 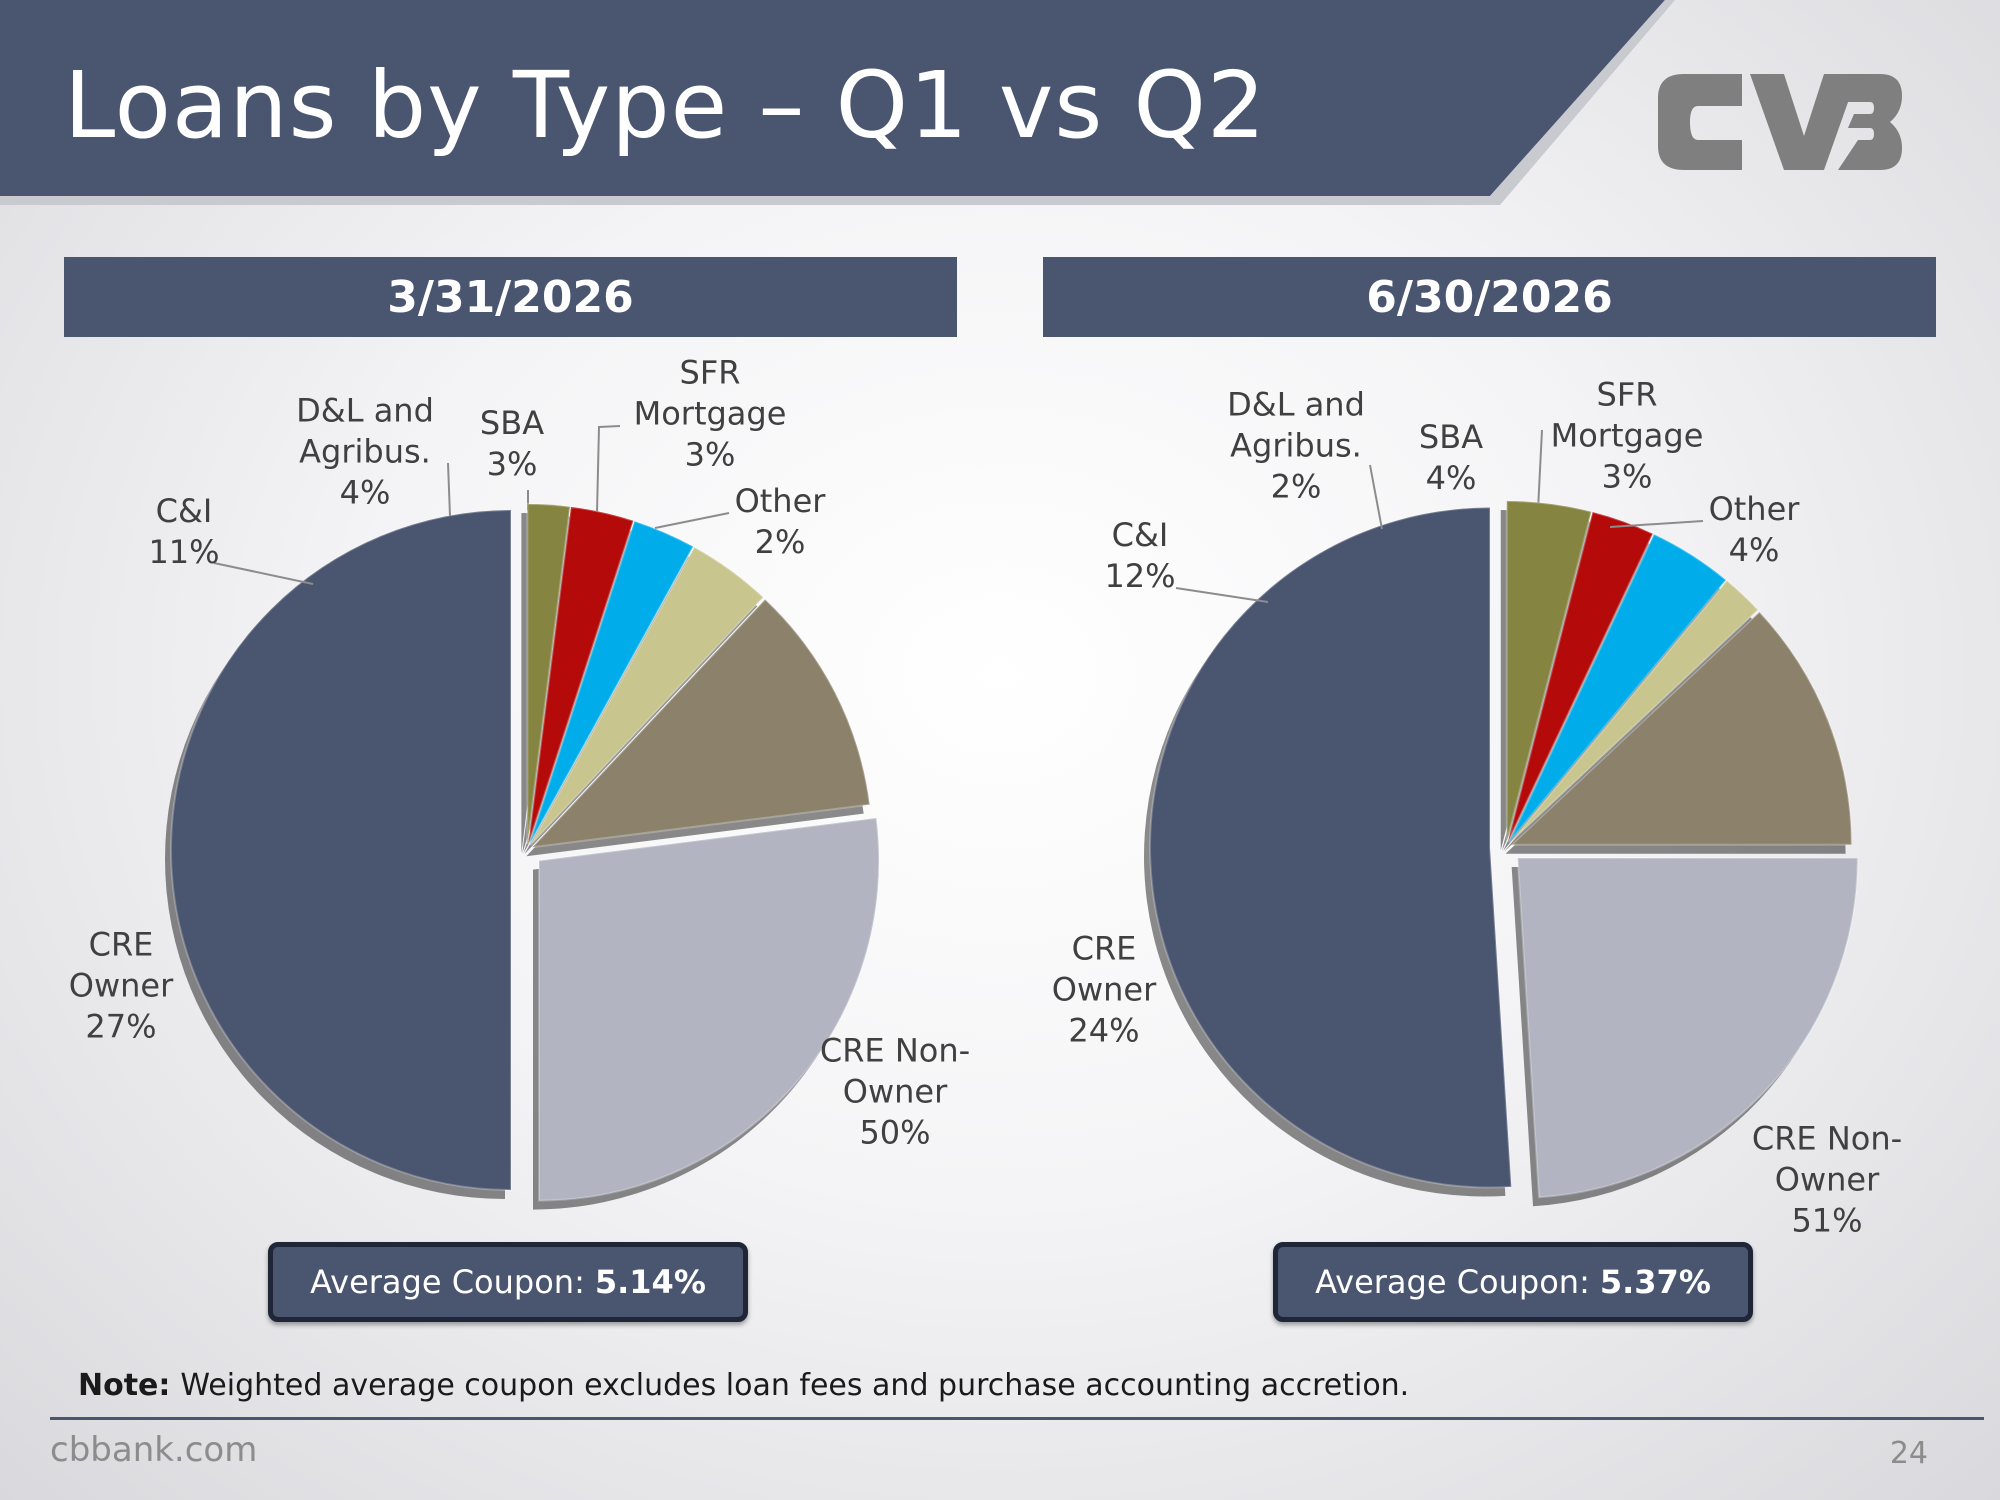 What do you see at coordinates (1908, 1453) in the screenshot?
I see `page-number: 24` at bounding box center [1908, 1453].